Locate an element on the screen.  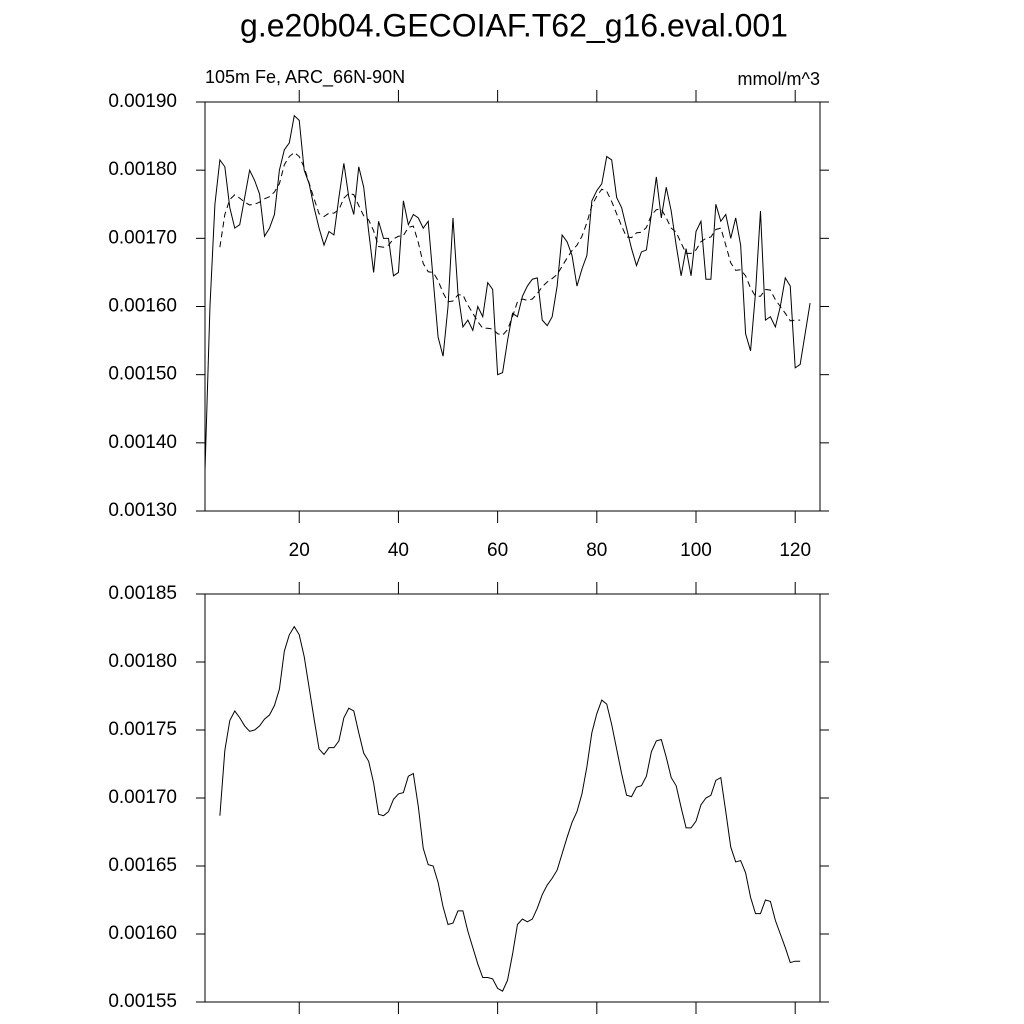
y-tick-label: 0.00140 is located at coordinates (142, 442).